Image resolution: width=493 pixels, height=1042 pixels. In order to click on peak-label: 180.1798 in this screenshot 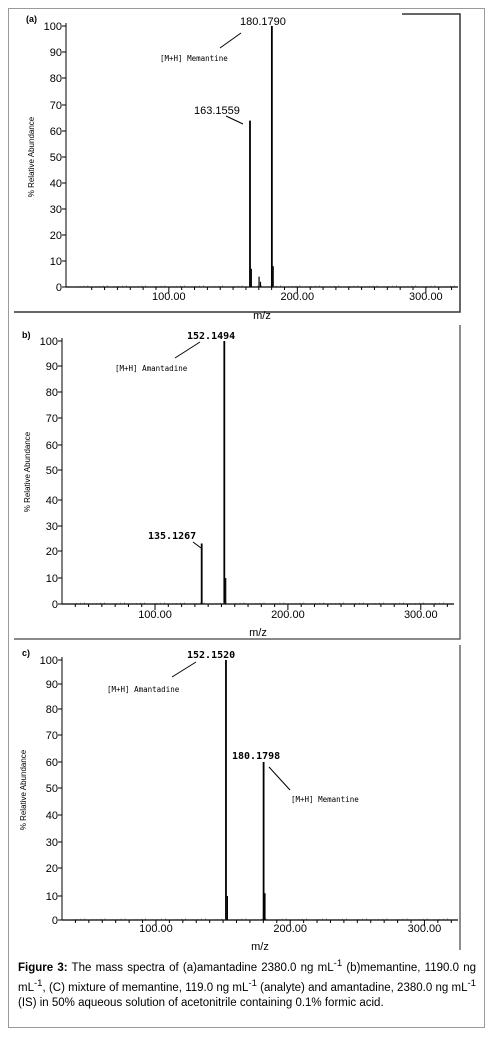, I will do `click(256, 756)`.